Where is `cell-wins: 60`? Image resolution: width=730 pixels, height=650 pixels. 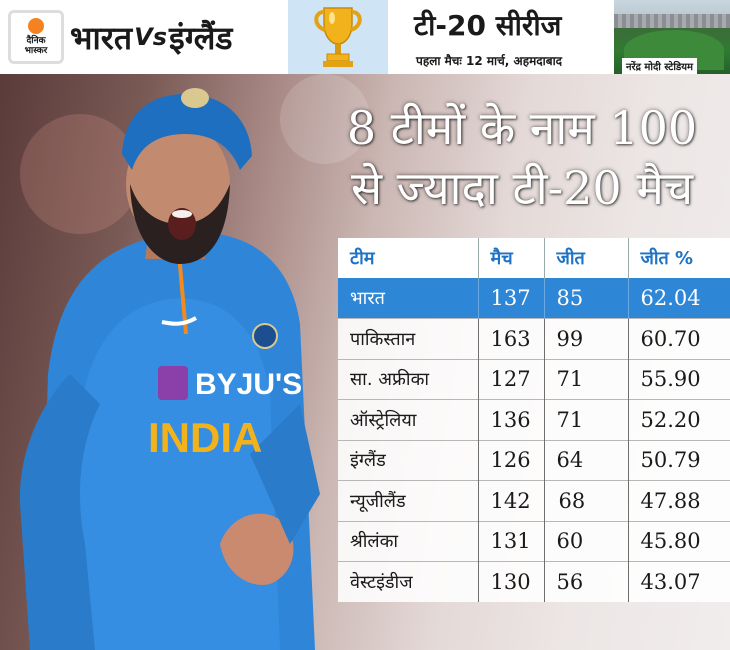 cell-wins: 60 is located at coordinates (585, 541).